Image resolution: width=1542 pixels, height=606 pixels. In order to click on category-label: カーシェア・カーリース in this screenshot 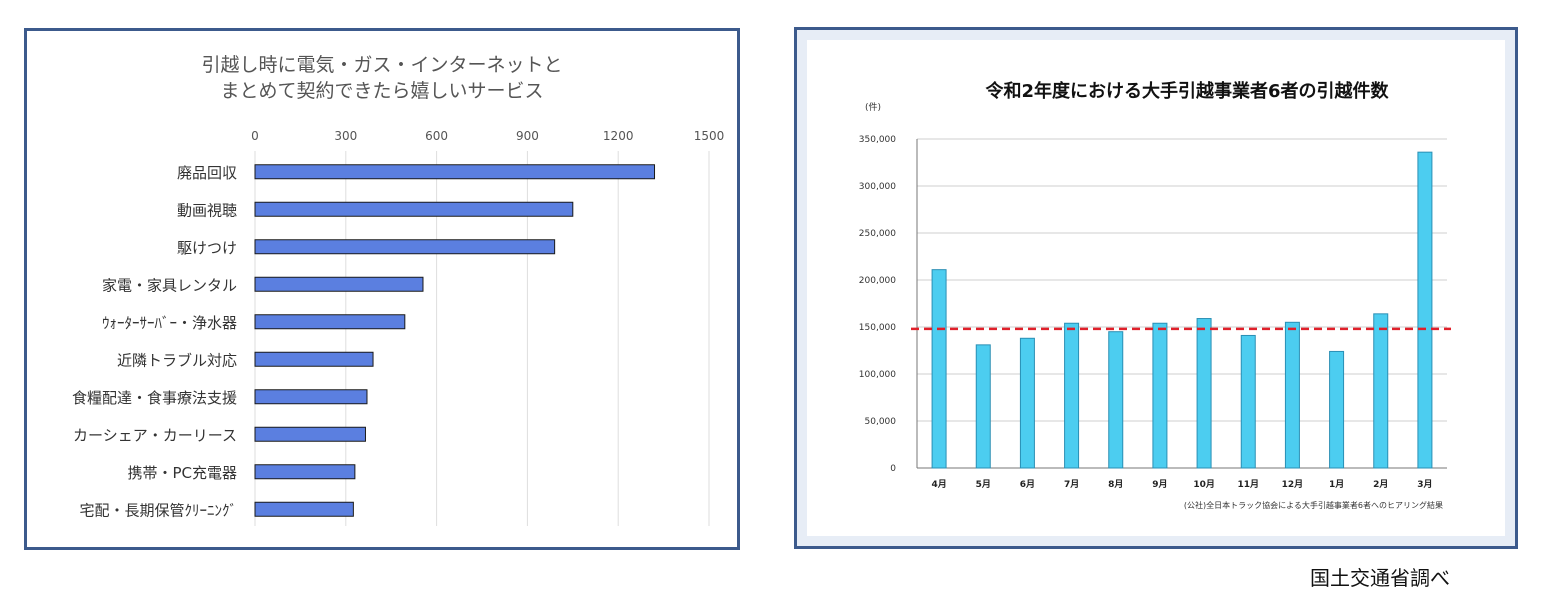, I will do `click(155, 435)`.